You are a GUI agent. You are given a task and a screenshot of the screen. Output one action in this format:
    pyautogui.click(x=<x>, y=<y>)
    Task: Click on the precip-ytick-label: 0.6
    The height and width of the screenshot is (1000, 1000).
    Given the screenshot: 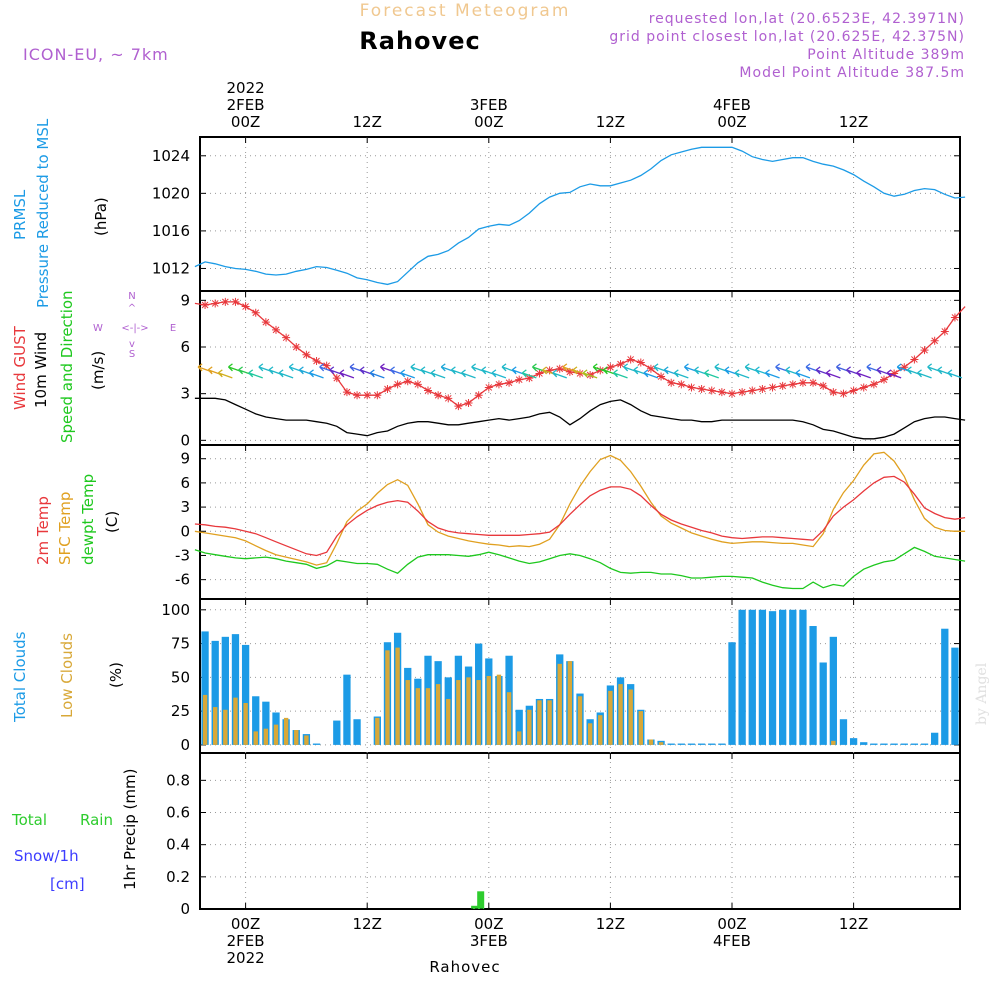 What is the action you would take?
    pyautogui.click(x=178, y=813)
    